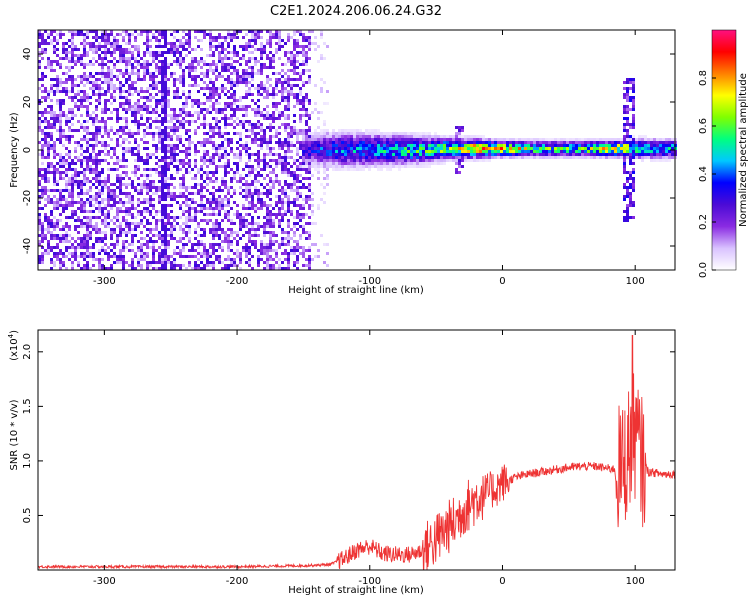 The image size is (750, 604). I want to click on y-tick-label: -40, so click(27, 246).